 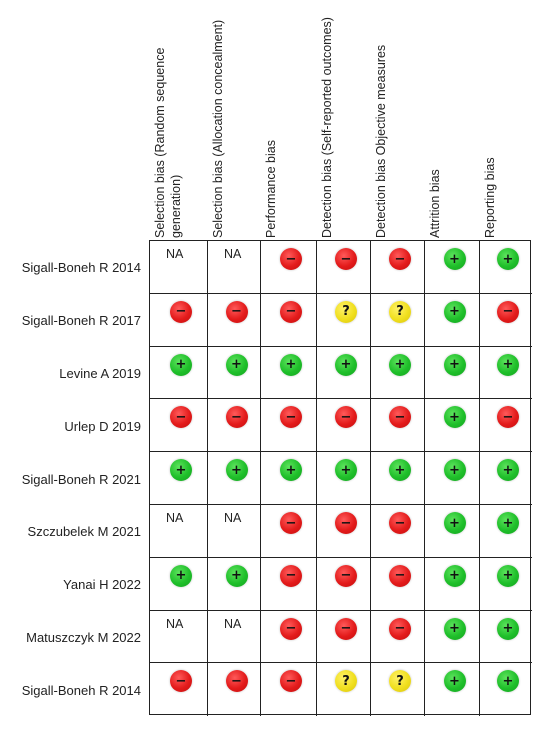 I want to click on study-label: Sigall-Boneh R 2017, so click(x=81, y=321).